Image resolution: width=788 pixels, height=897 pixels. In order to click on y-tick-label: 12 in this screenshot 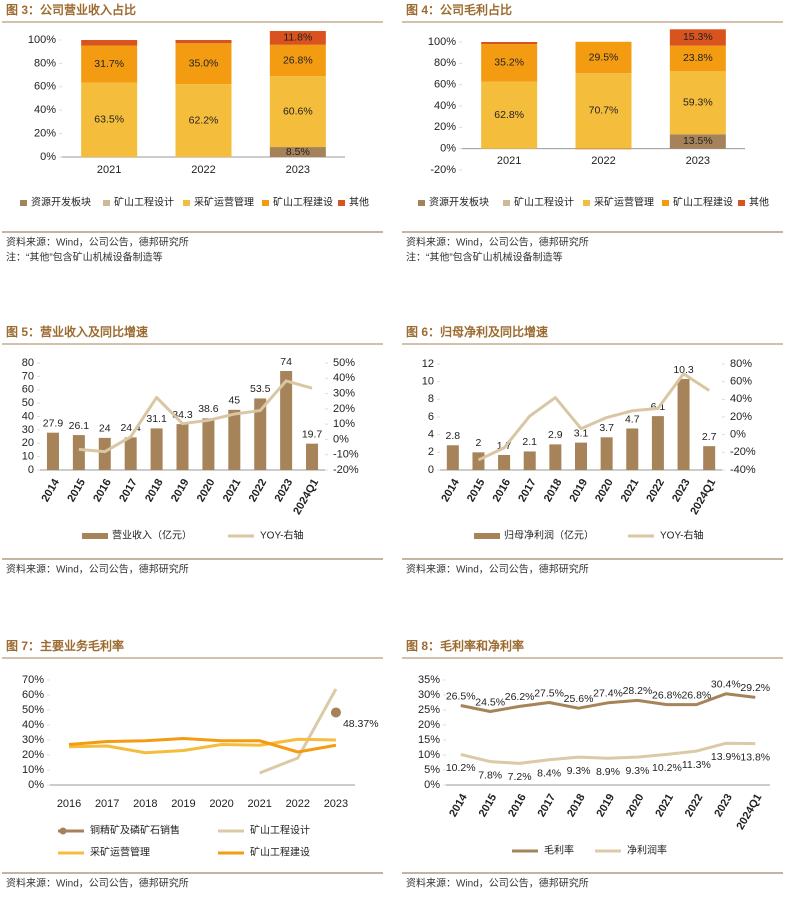, I will do `click(428, 364)`.